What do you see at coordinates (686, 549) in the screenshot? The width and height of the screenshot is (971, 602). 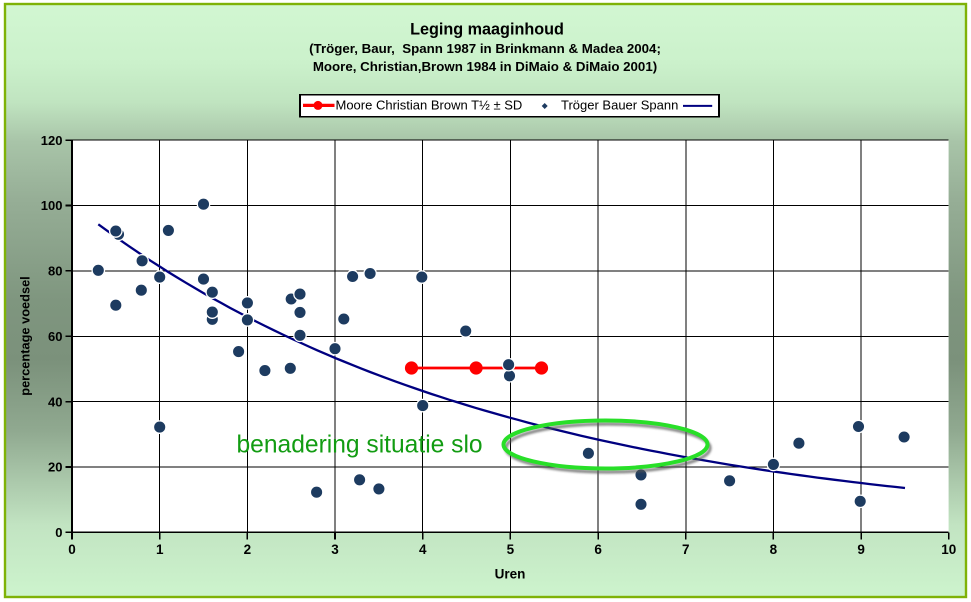 I see `svg-text: 7` at bounding box center [686, 549].